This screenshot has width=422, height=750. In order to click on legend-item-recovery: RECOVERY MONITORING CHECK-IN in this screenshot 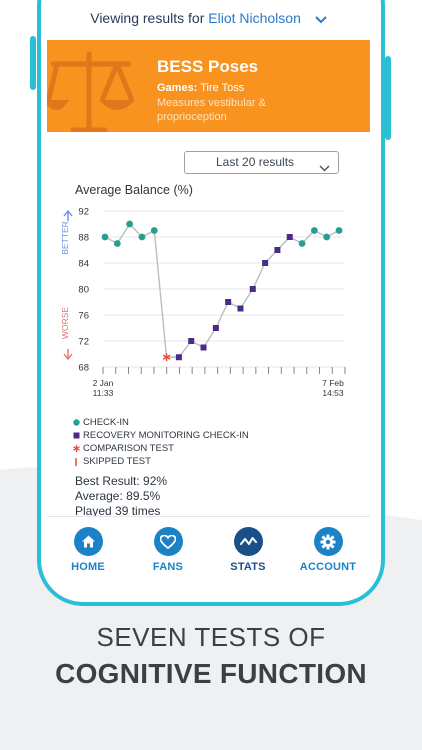, I will do `click(161, 435)`.